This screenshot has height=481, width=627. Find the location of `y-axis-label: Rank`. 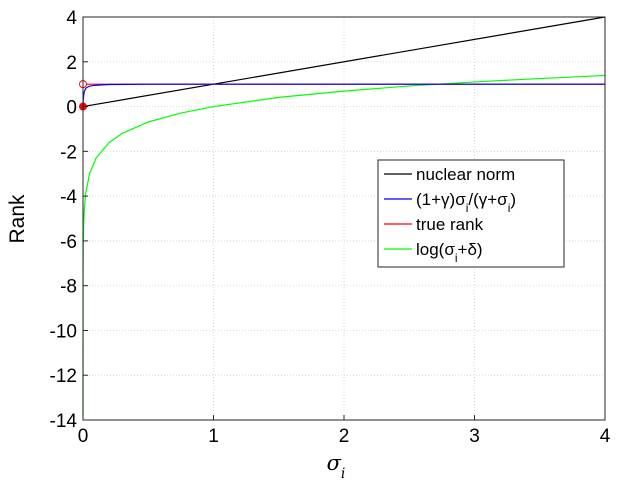

y-axis-label: Rank is located at coordinates (17, 219).